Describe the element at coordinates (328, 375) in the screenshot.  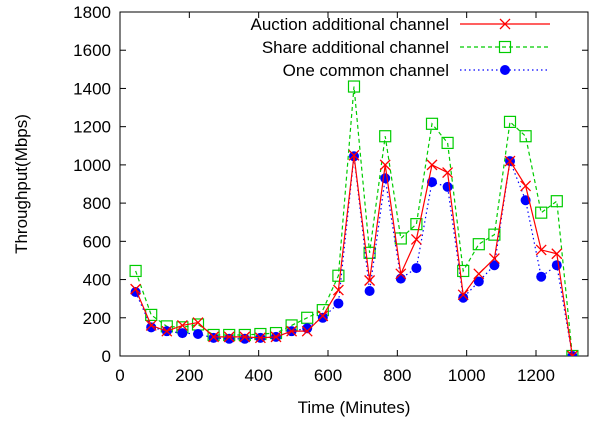
I see `x-tick-label: 600` at that location.